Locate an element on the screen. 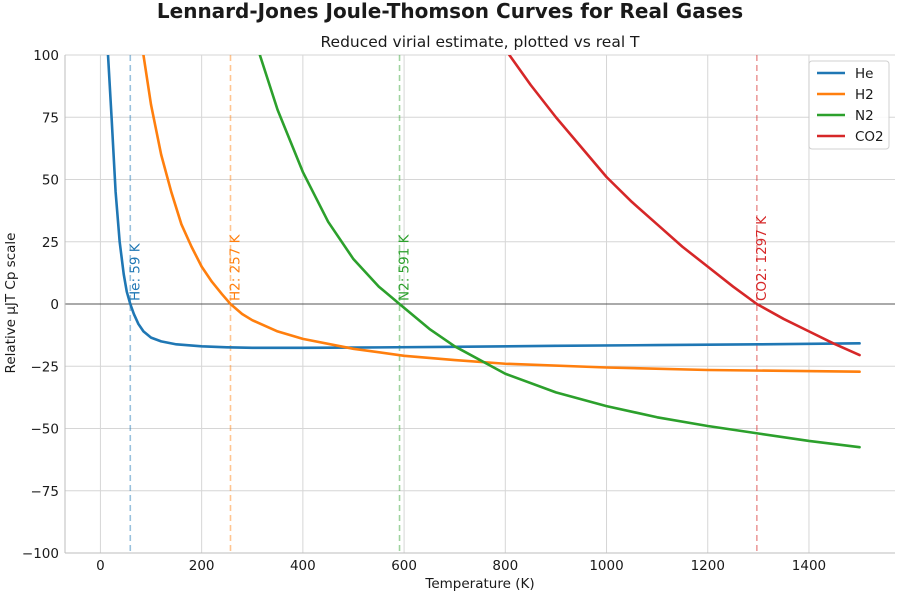 The height and width of the screenshot is (597, 899). y-tick-label: 25 is located at coordinates (50, 243).